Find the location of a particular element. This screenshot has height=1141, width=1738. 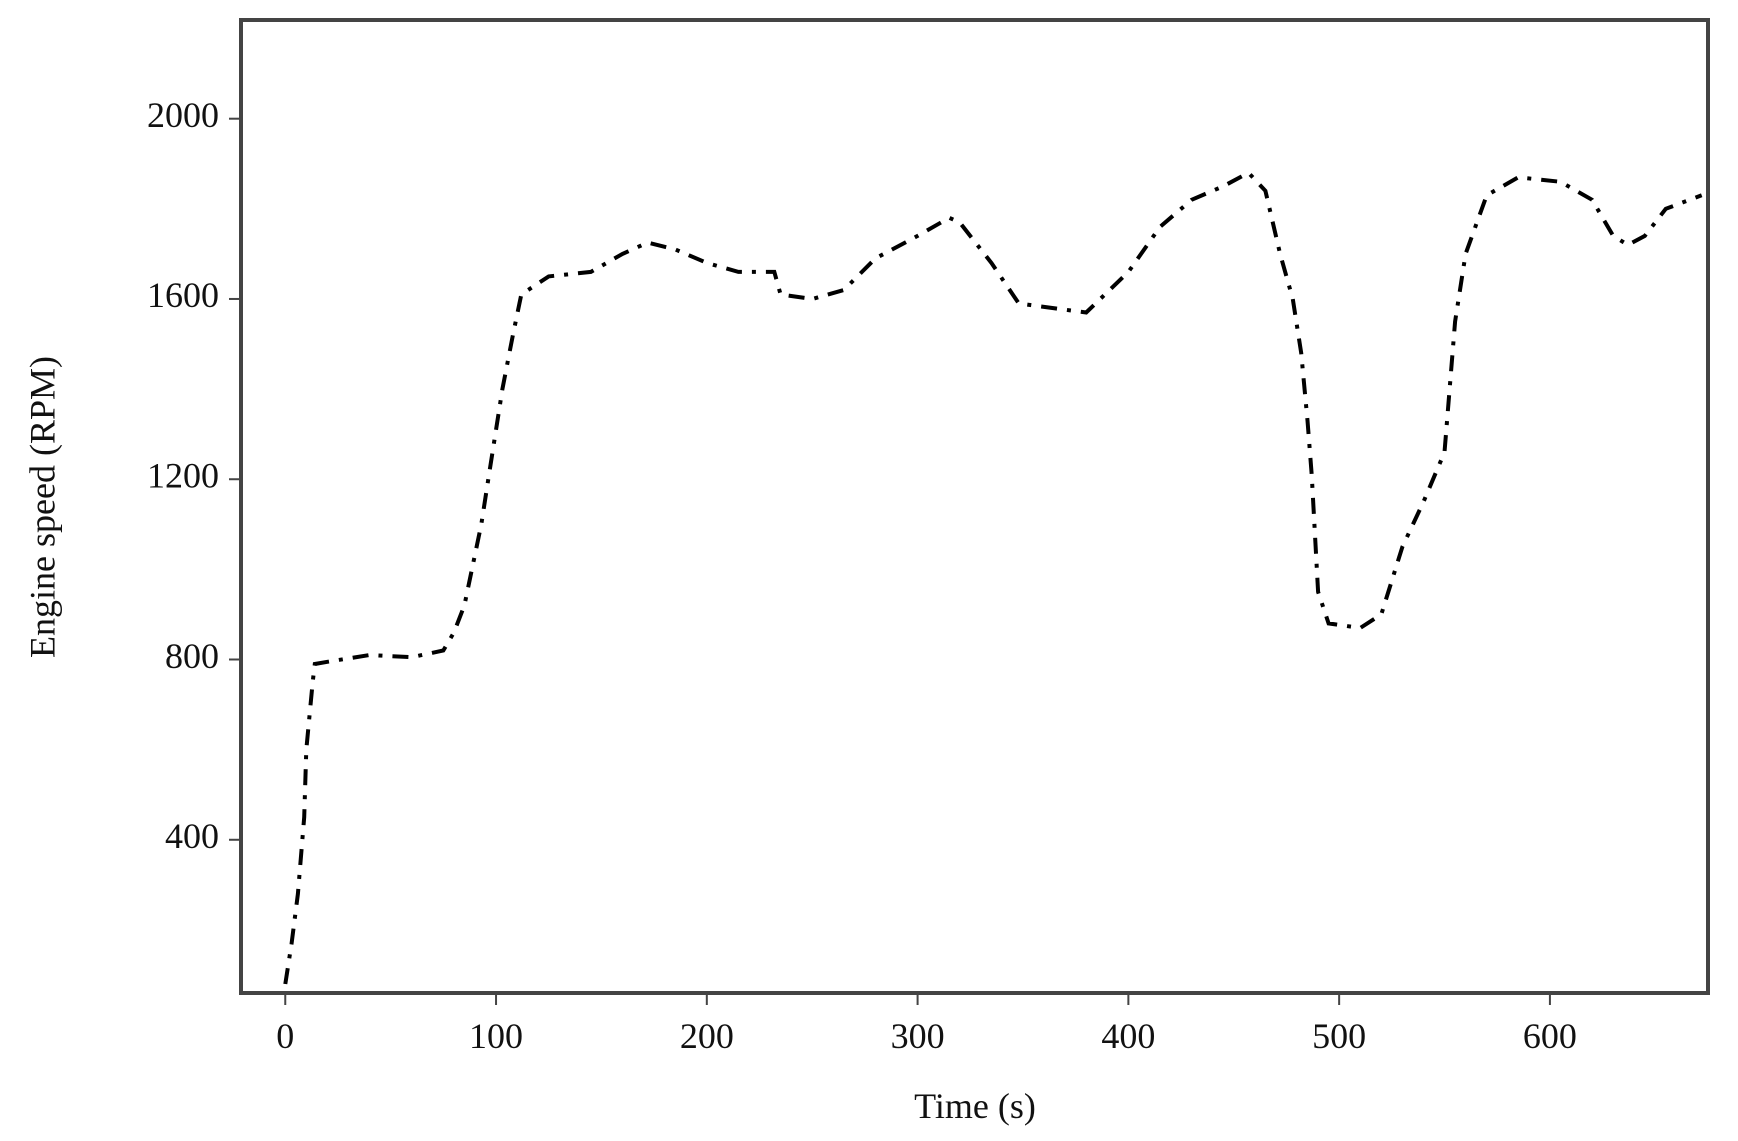

x-axis-label: Time (s) is located at coordinates (975, 1106).